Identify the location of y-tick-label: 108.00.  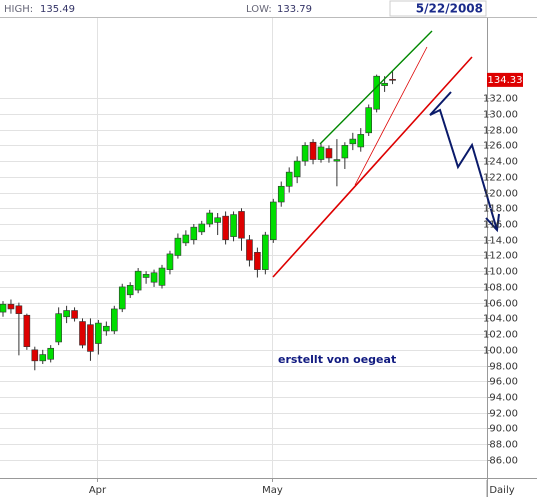
(500, 288).